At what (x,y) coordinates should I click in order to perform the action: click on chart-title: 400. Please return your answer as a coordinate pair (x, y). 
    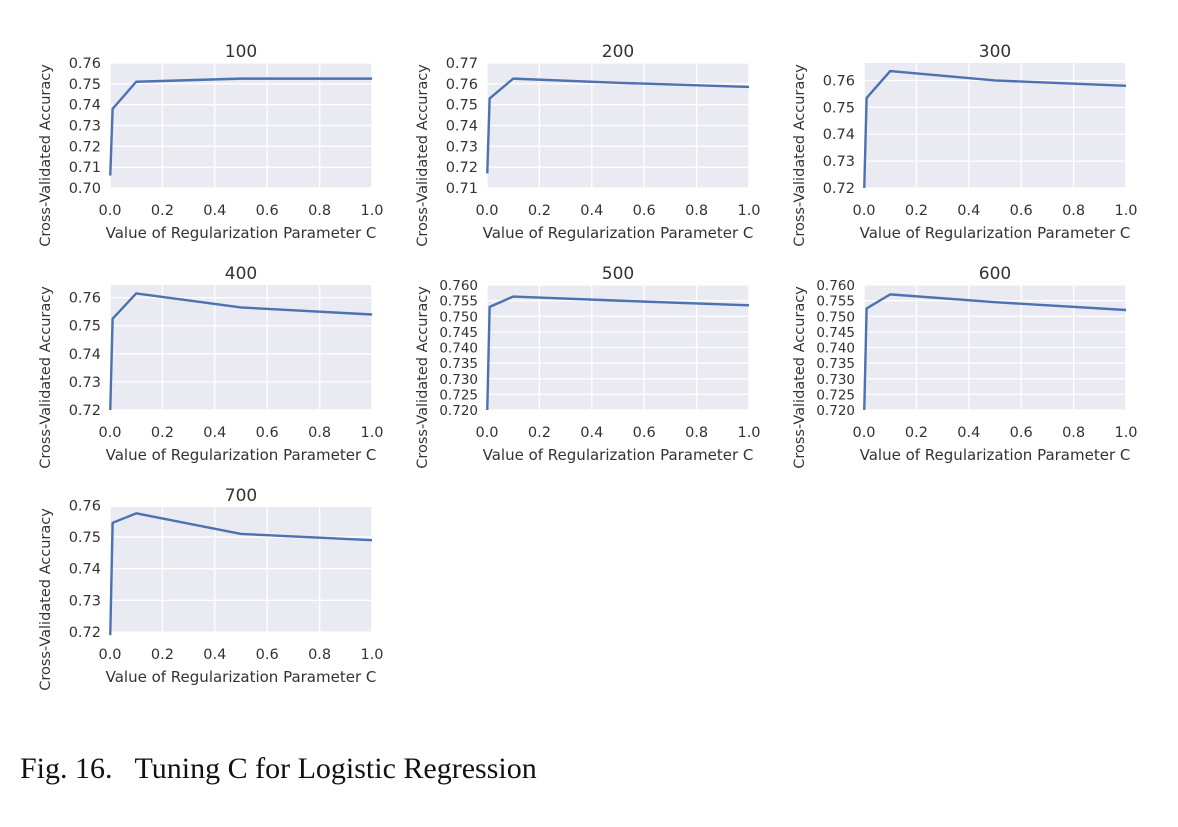
    Looking at the image, I should click on (241, 274).